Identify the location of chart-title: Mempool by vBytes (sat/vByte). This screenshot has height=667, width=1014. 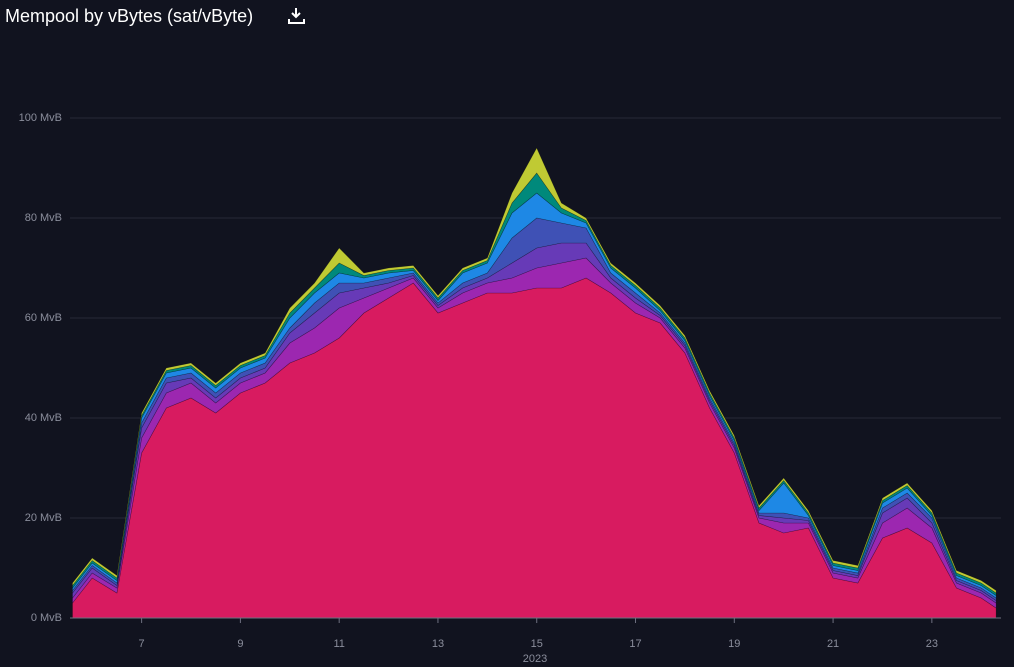
(129, 16).